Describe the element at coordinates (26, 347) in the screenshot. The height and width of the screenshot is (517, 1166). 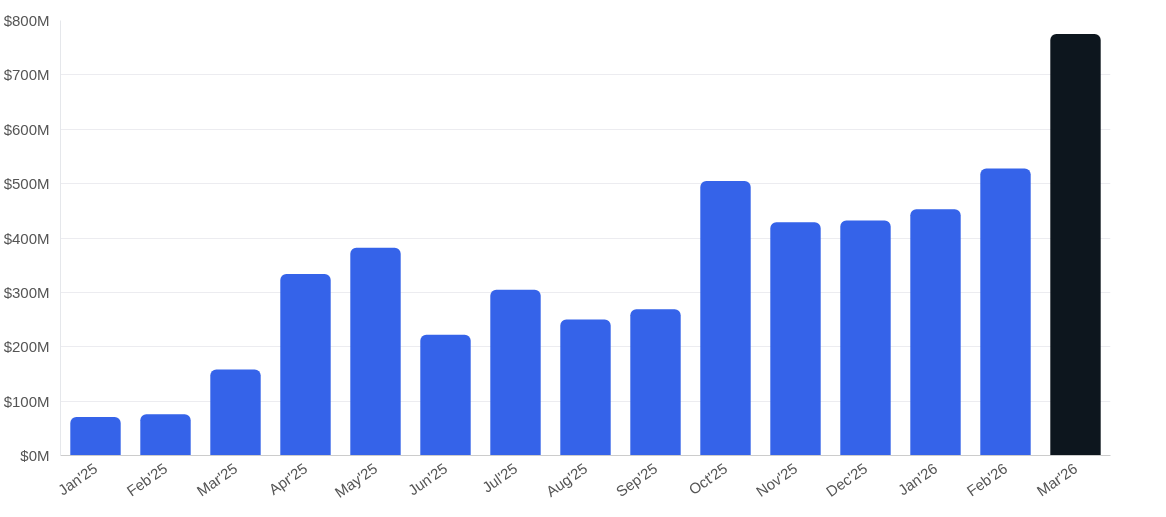
I see `y-tick-label: $200M` at that location.